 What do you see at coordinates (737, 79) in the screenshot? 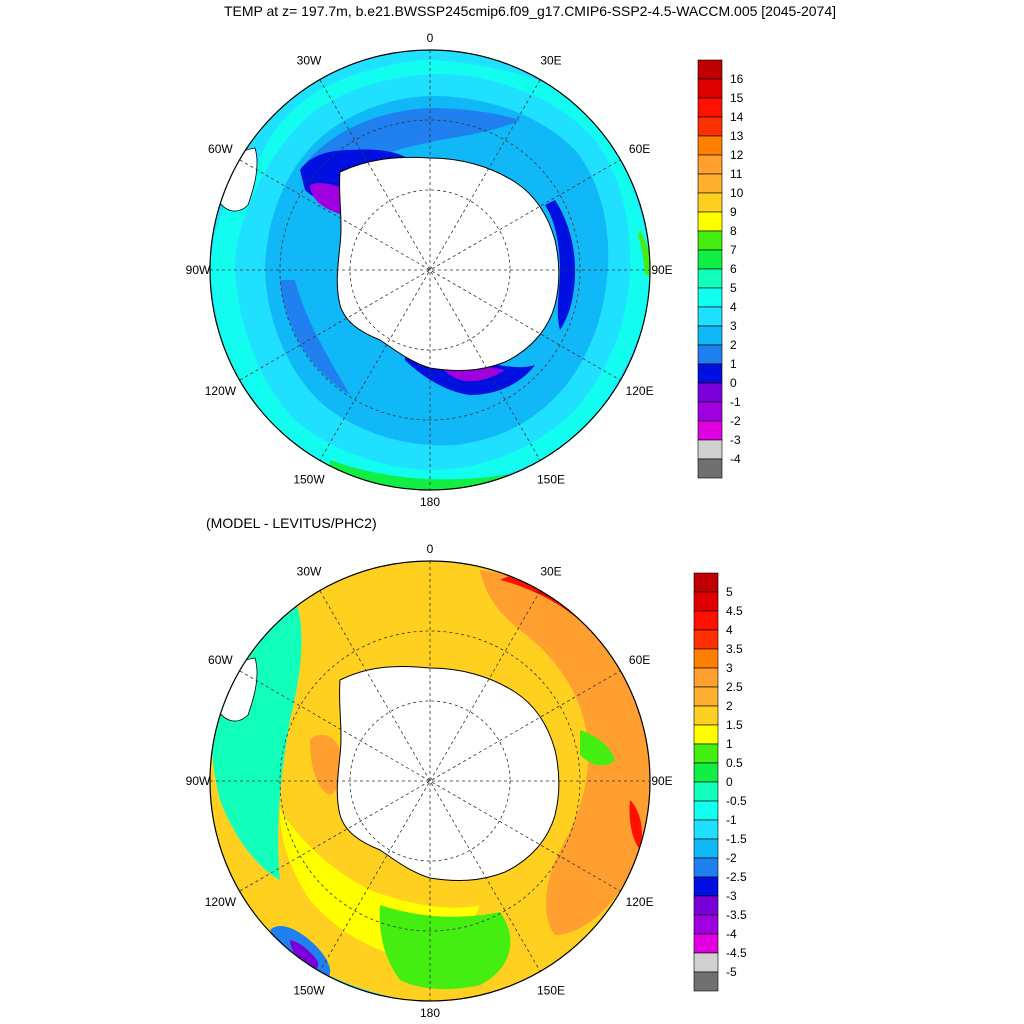
I see `top-colorbar-tick-label: 16` at bounding box center [737, 79].